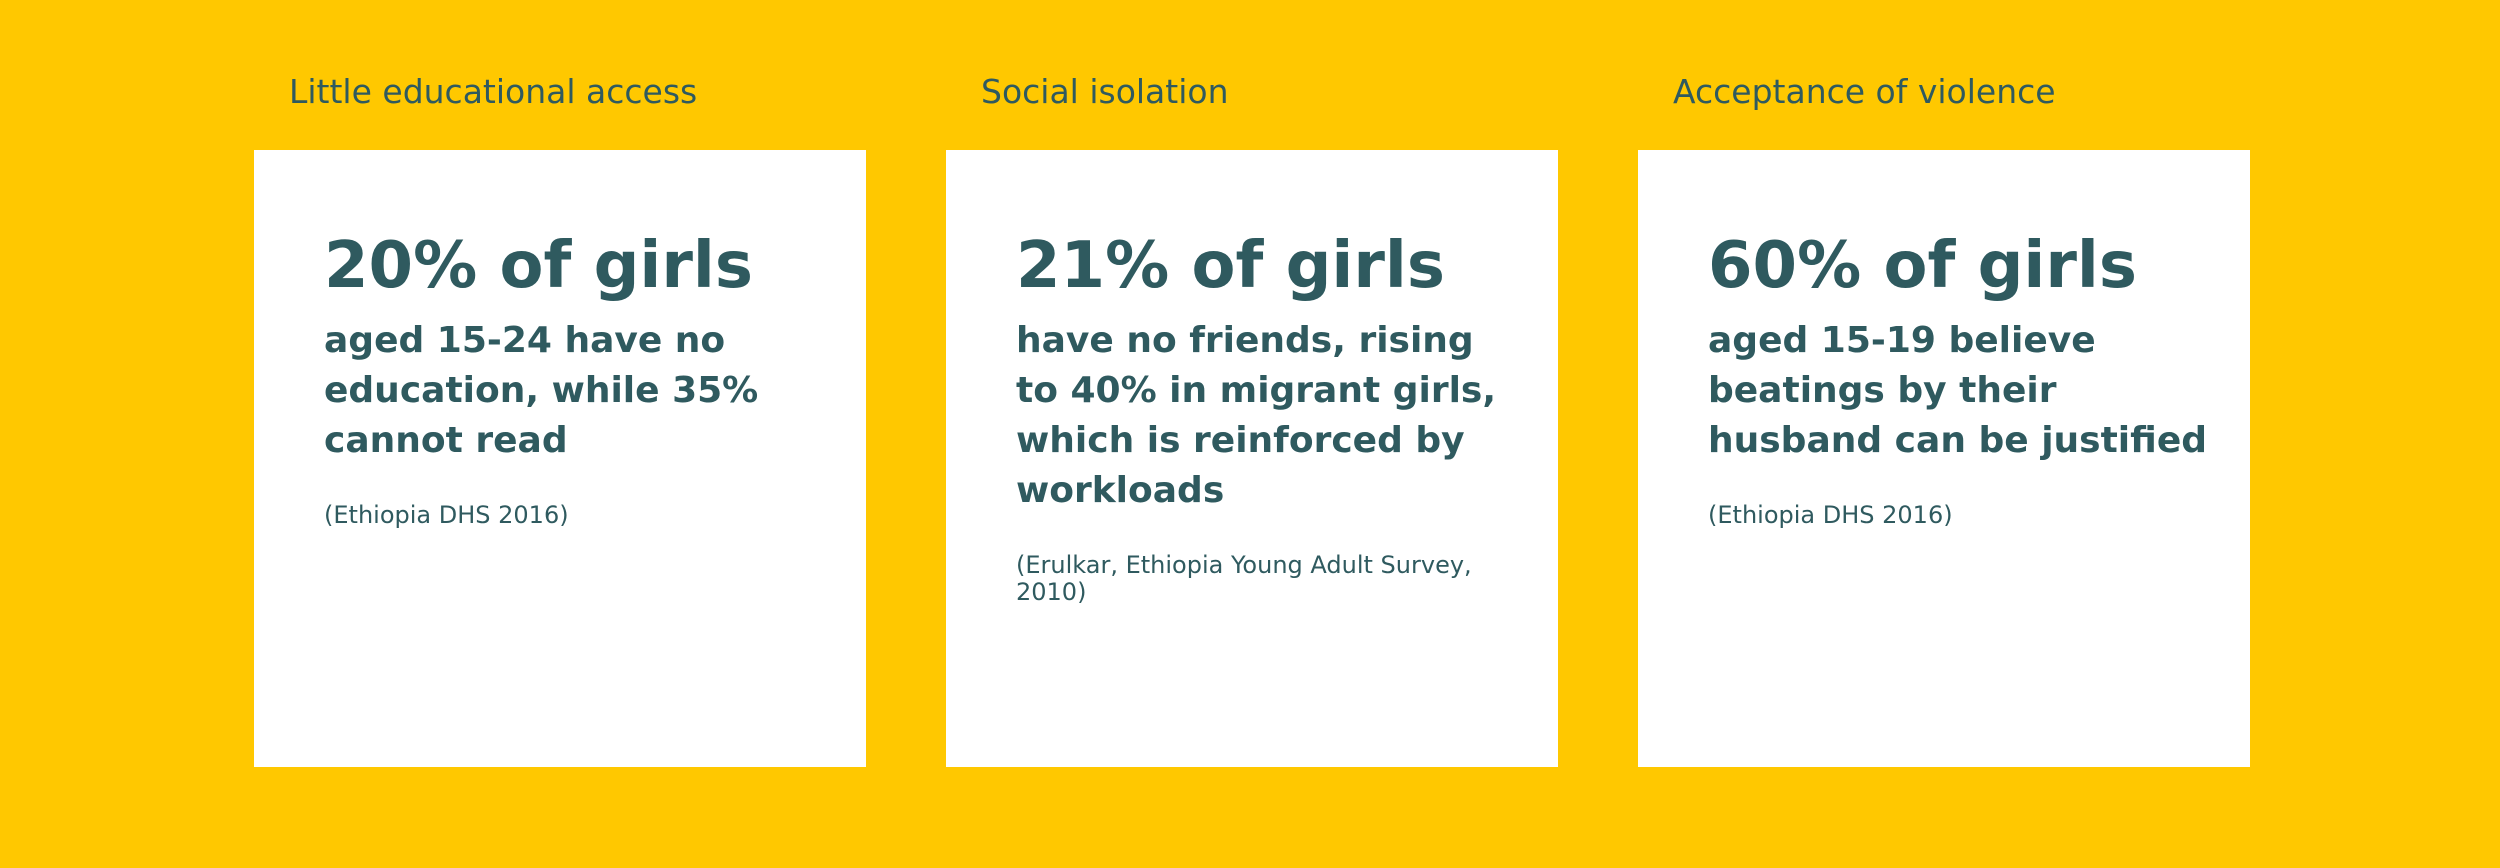 Image resolution: width=2500 pixels, height=868 pixels. What do you see at coordinates (538, 266) in the screenshot?
I see `stat-headline: 20% of girls` at bounding box center [538, 266].